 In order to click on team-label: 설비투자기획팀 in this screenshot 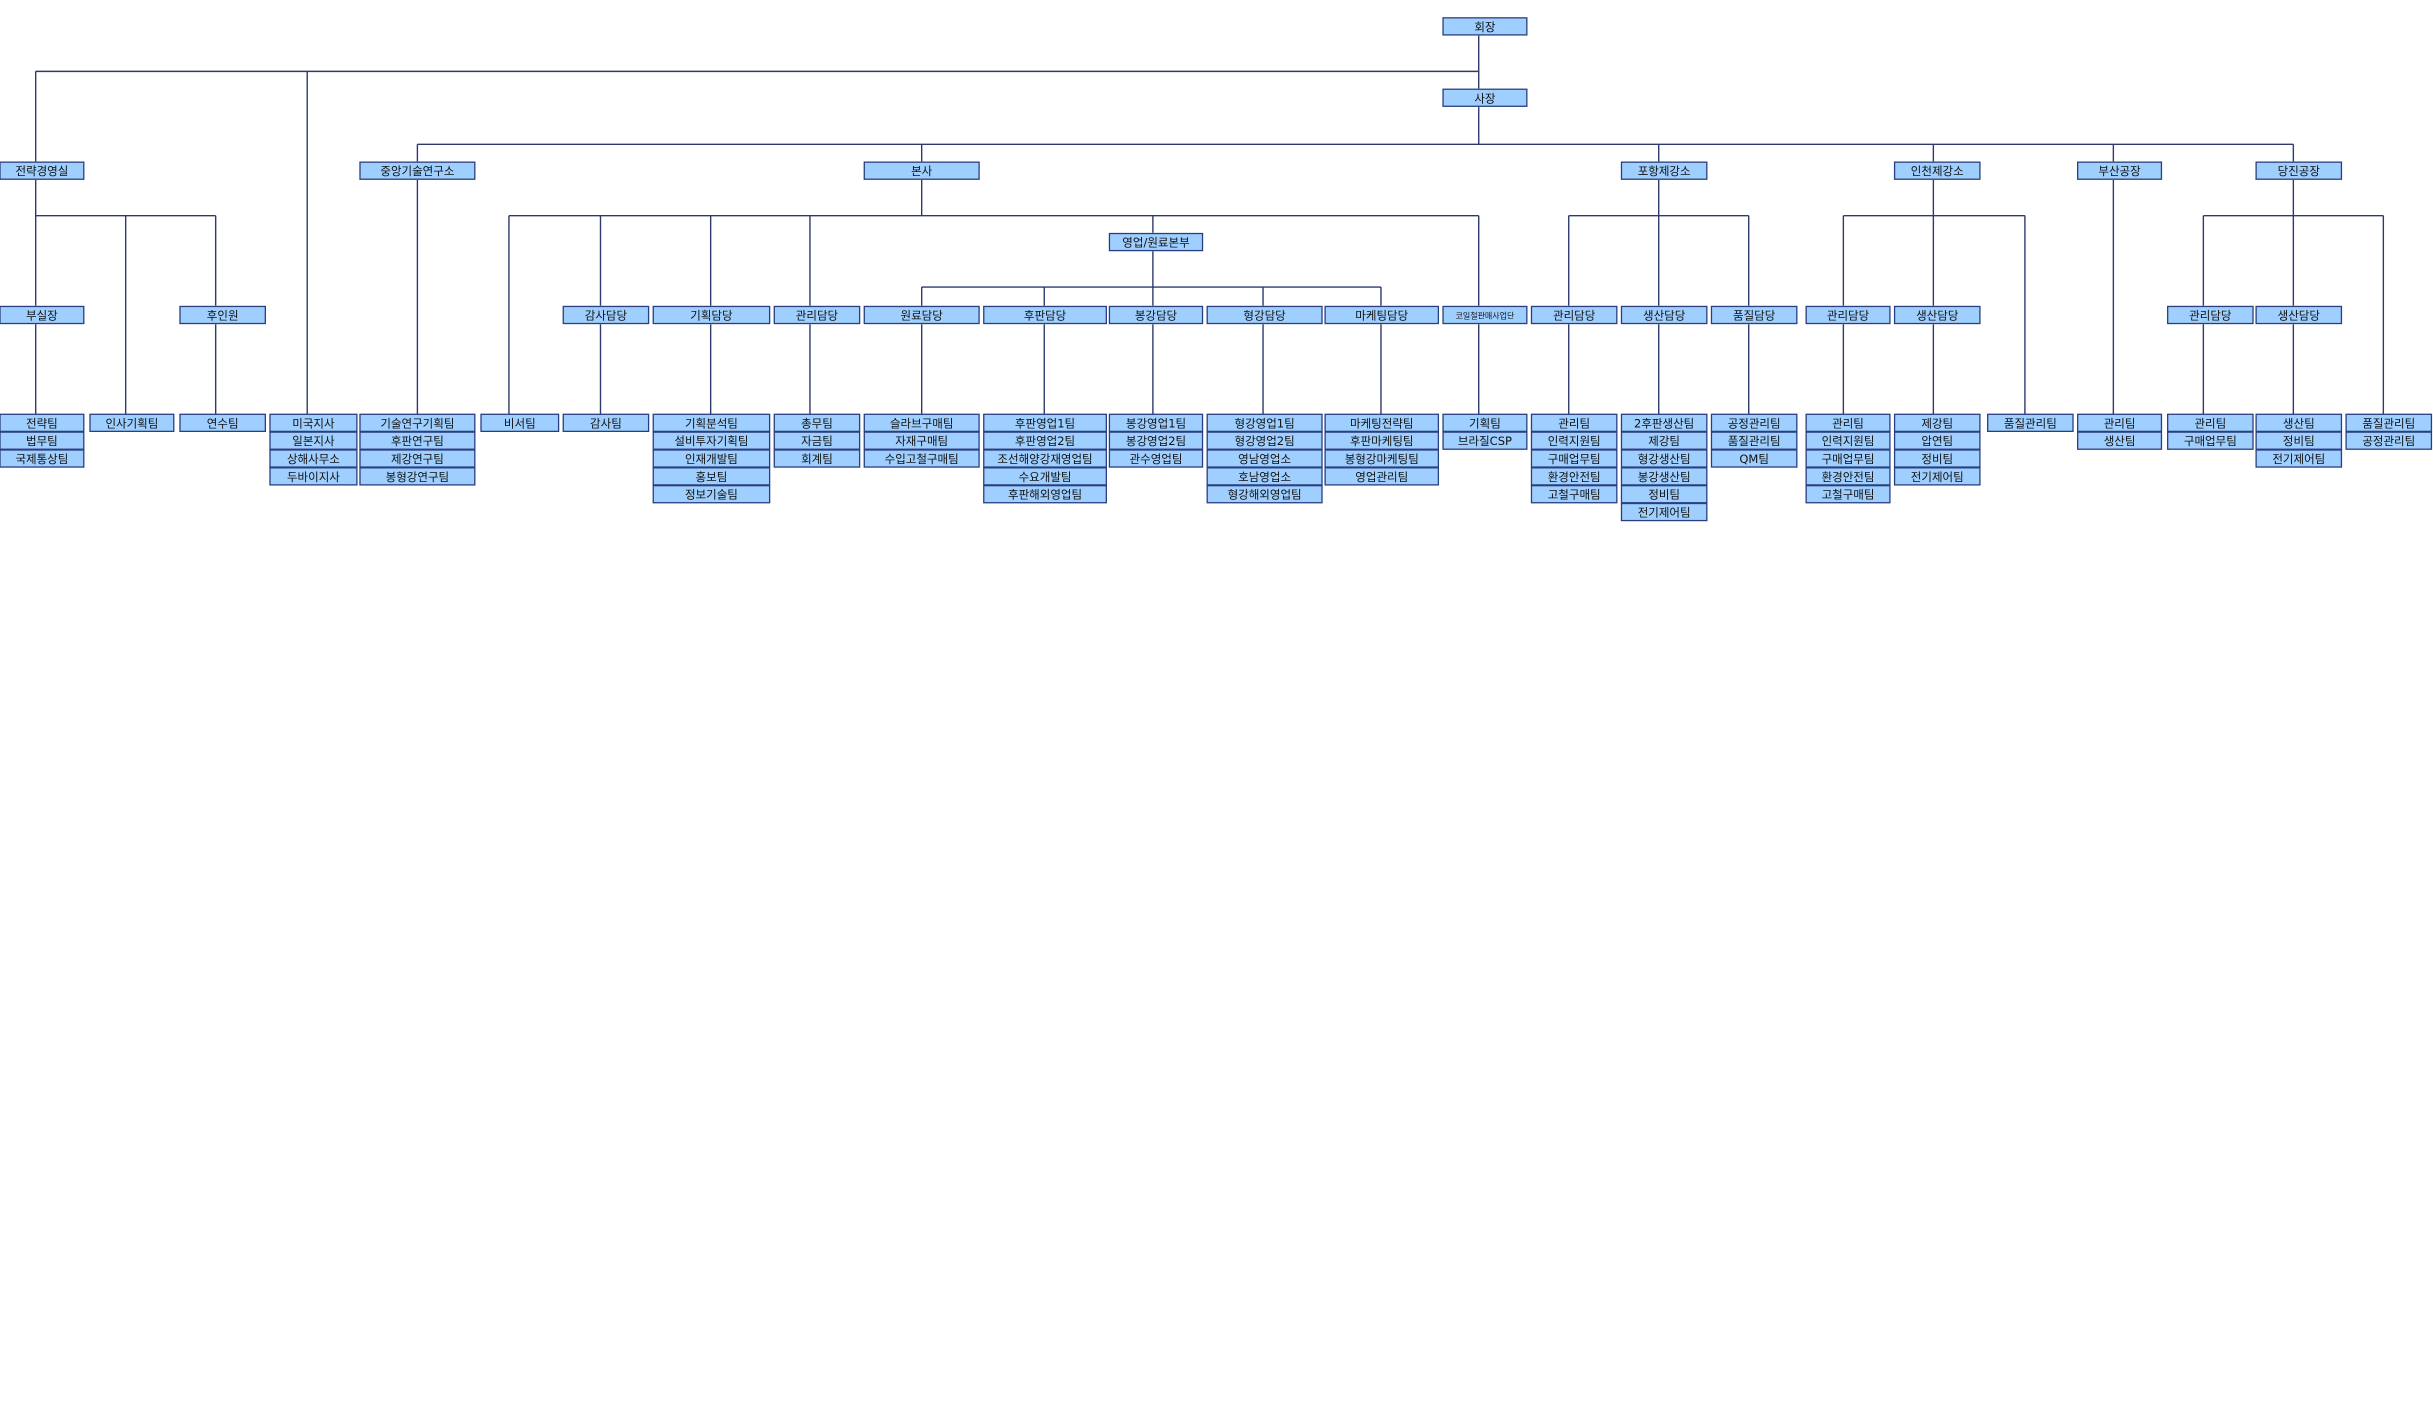, I will do `click(711, 441)`.